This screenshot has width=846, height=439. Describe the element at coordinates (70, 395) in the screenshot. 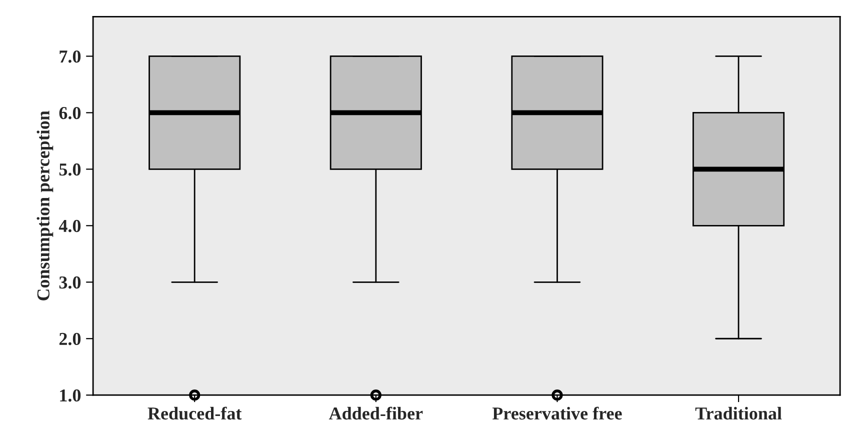

I see `y-tick-label: 1.0` at that location.